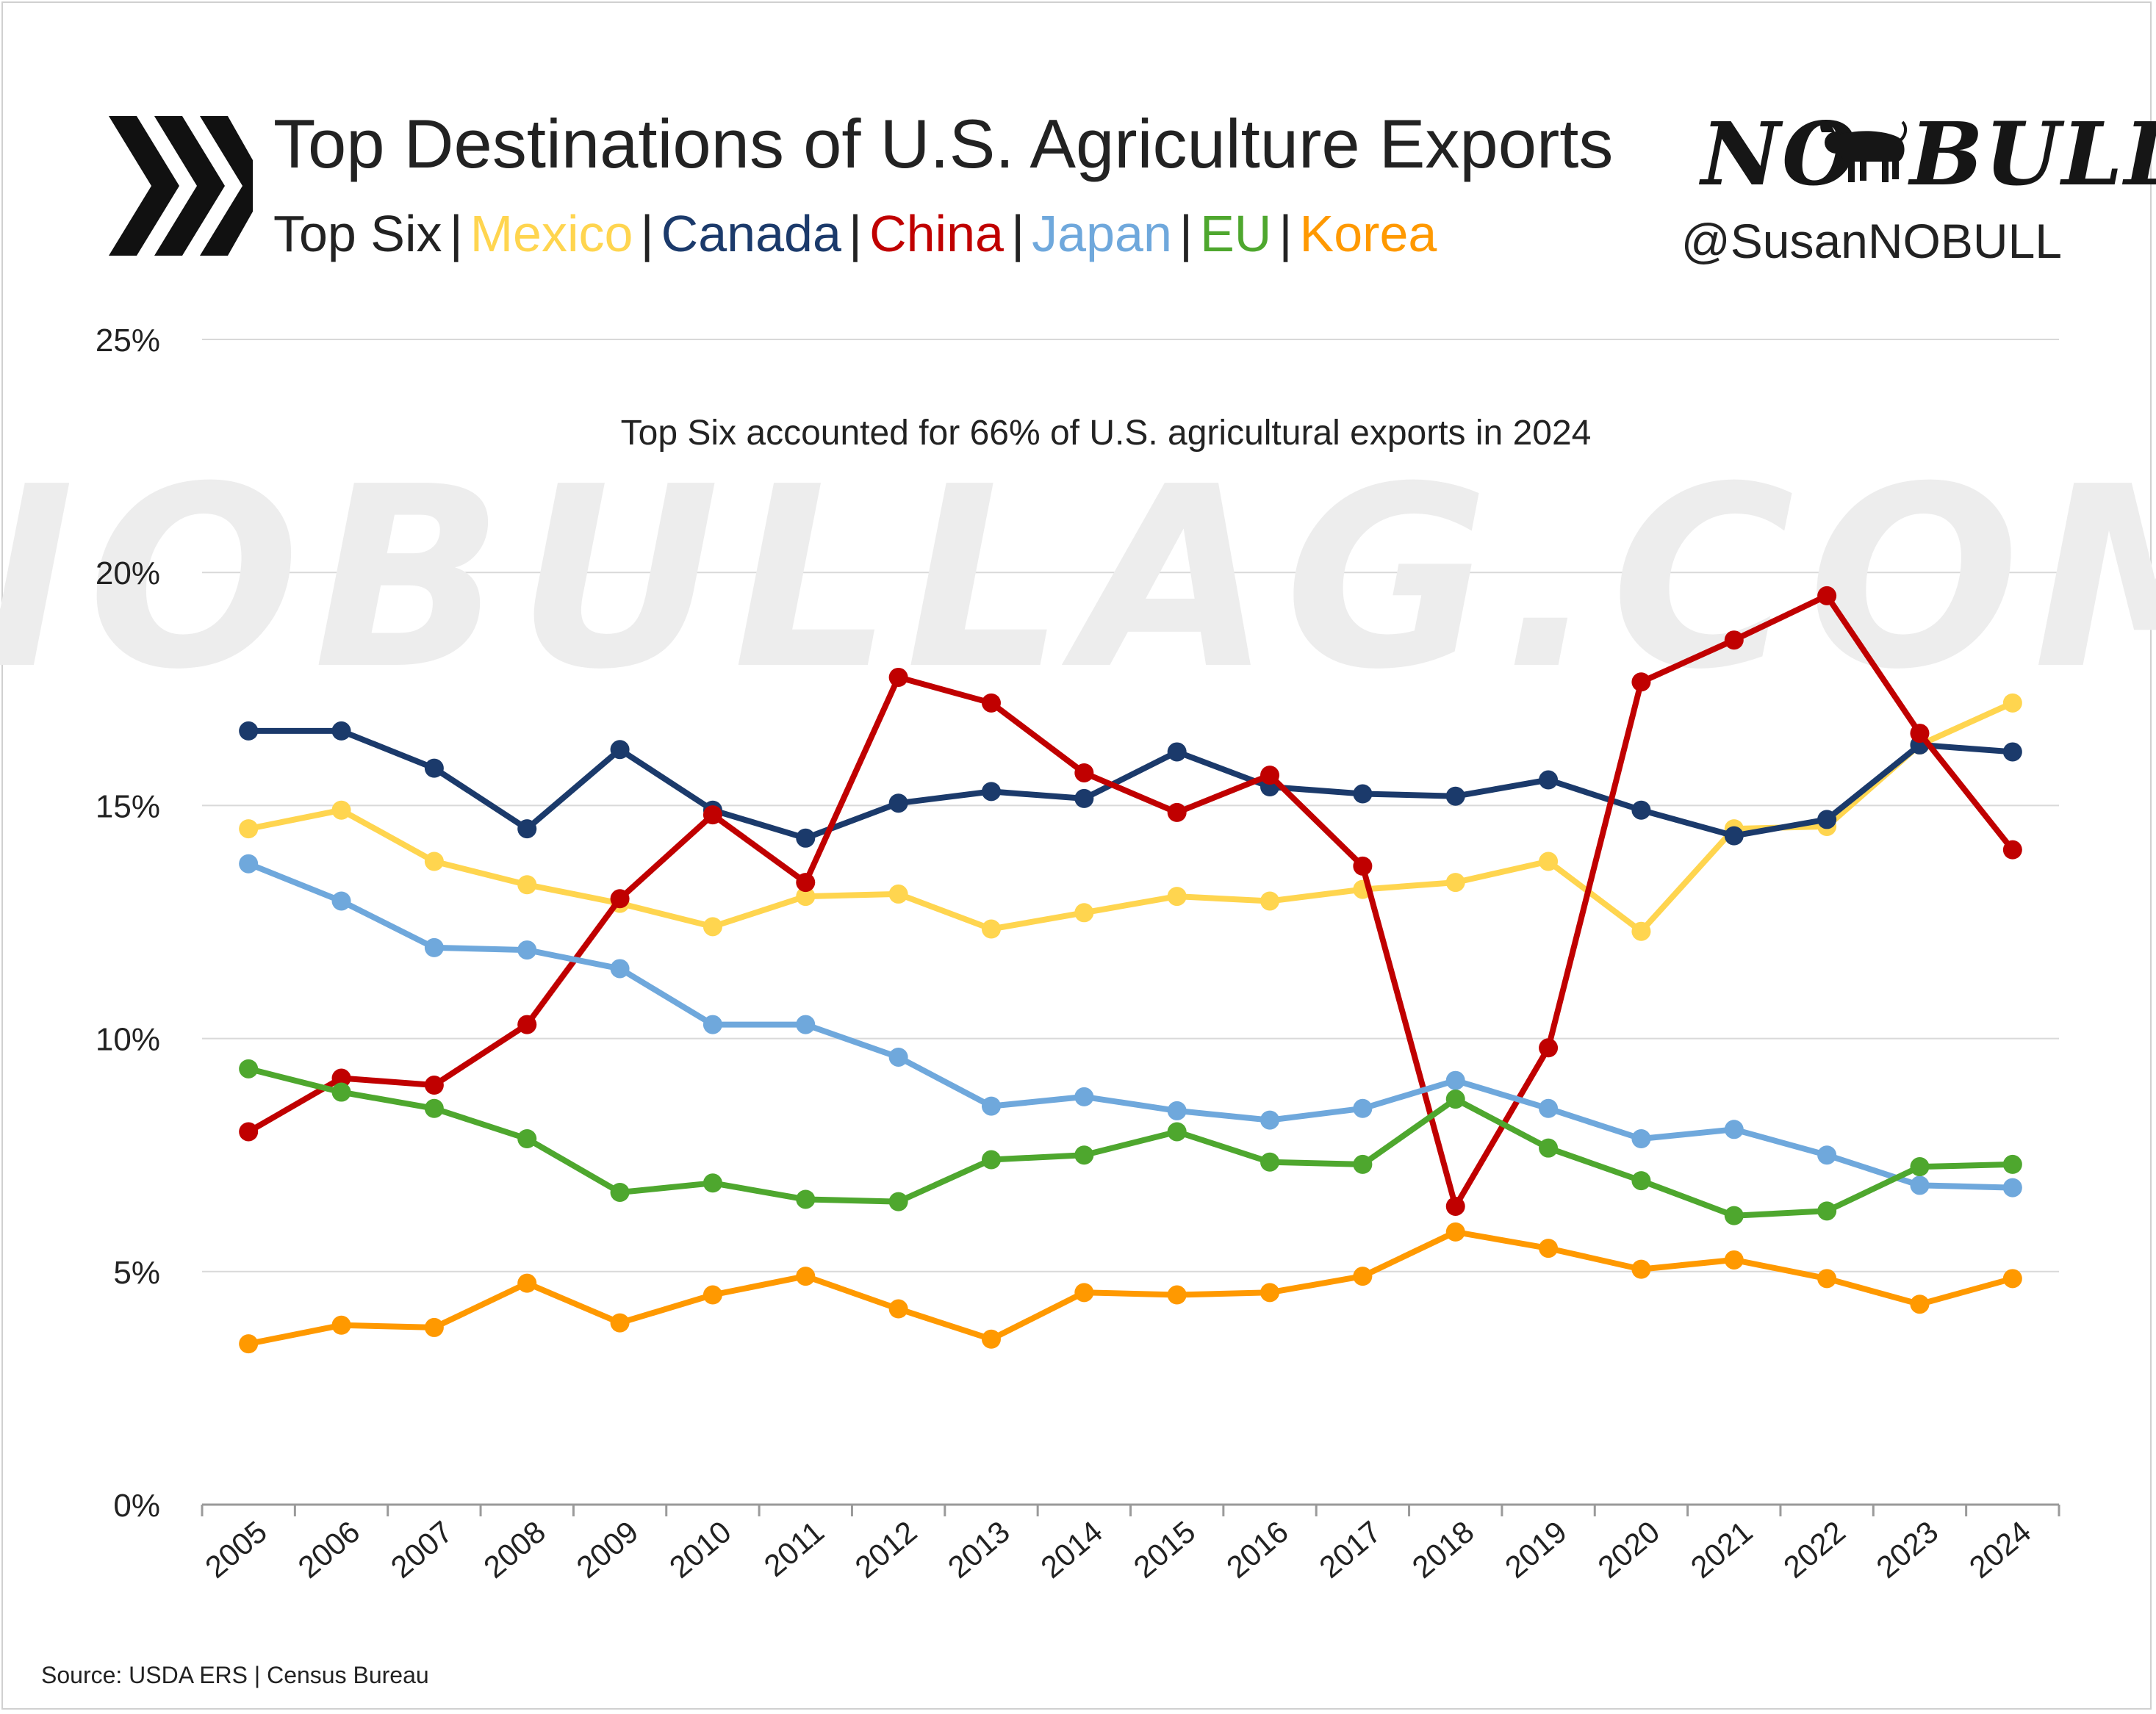  I want to click on series-line-canada, so click(1130, 784).